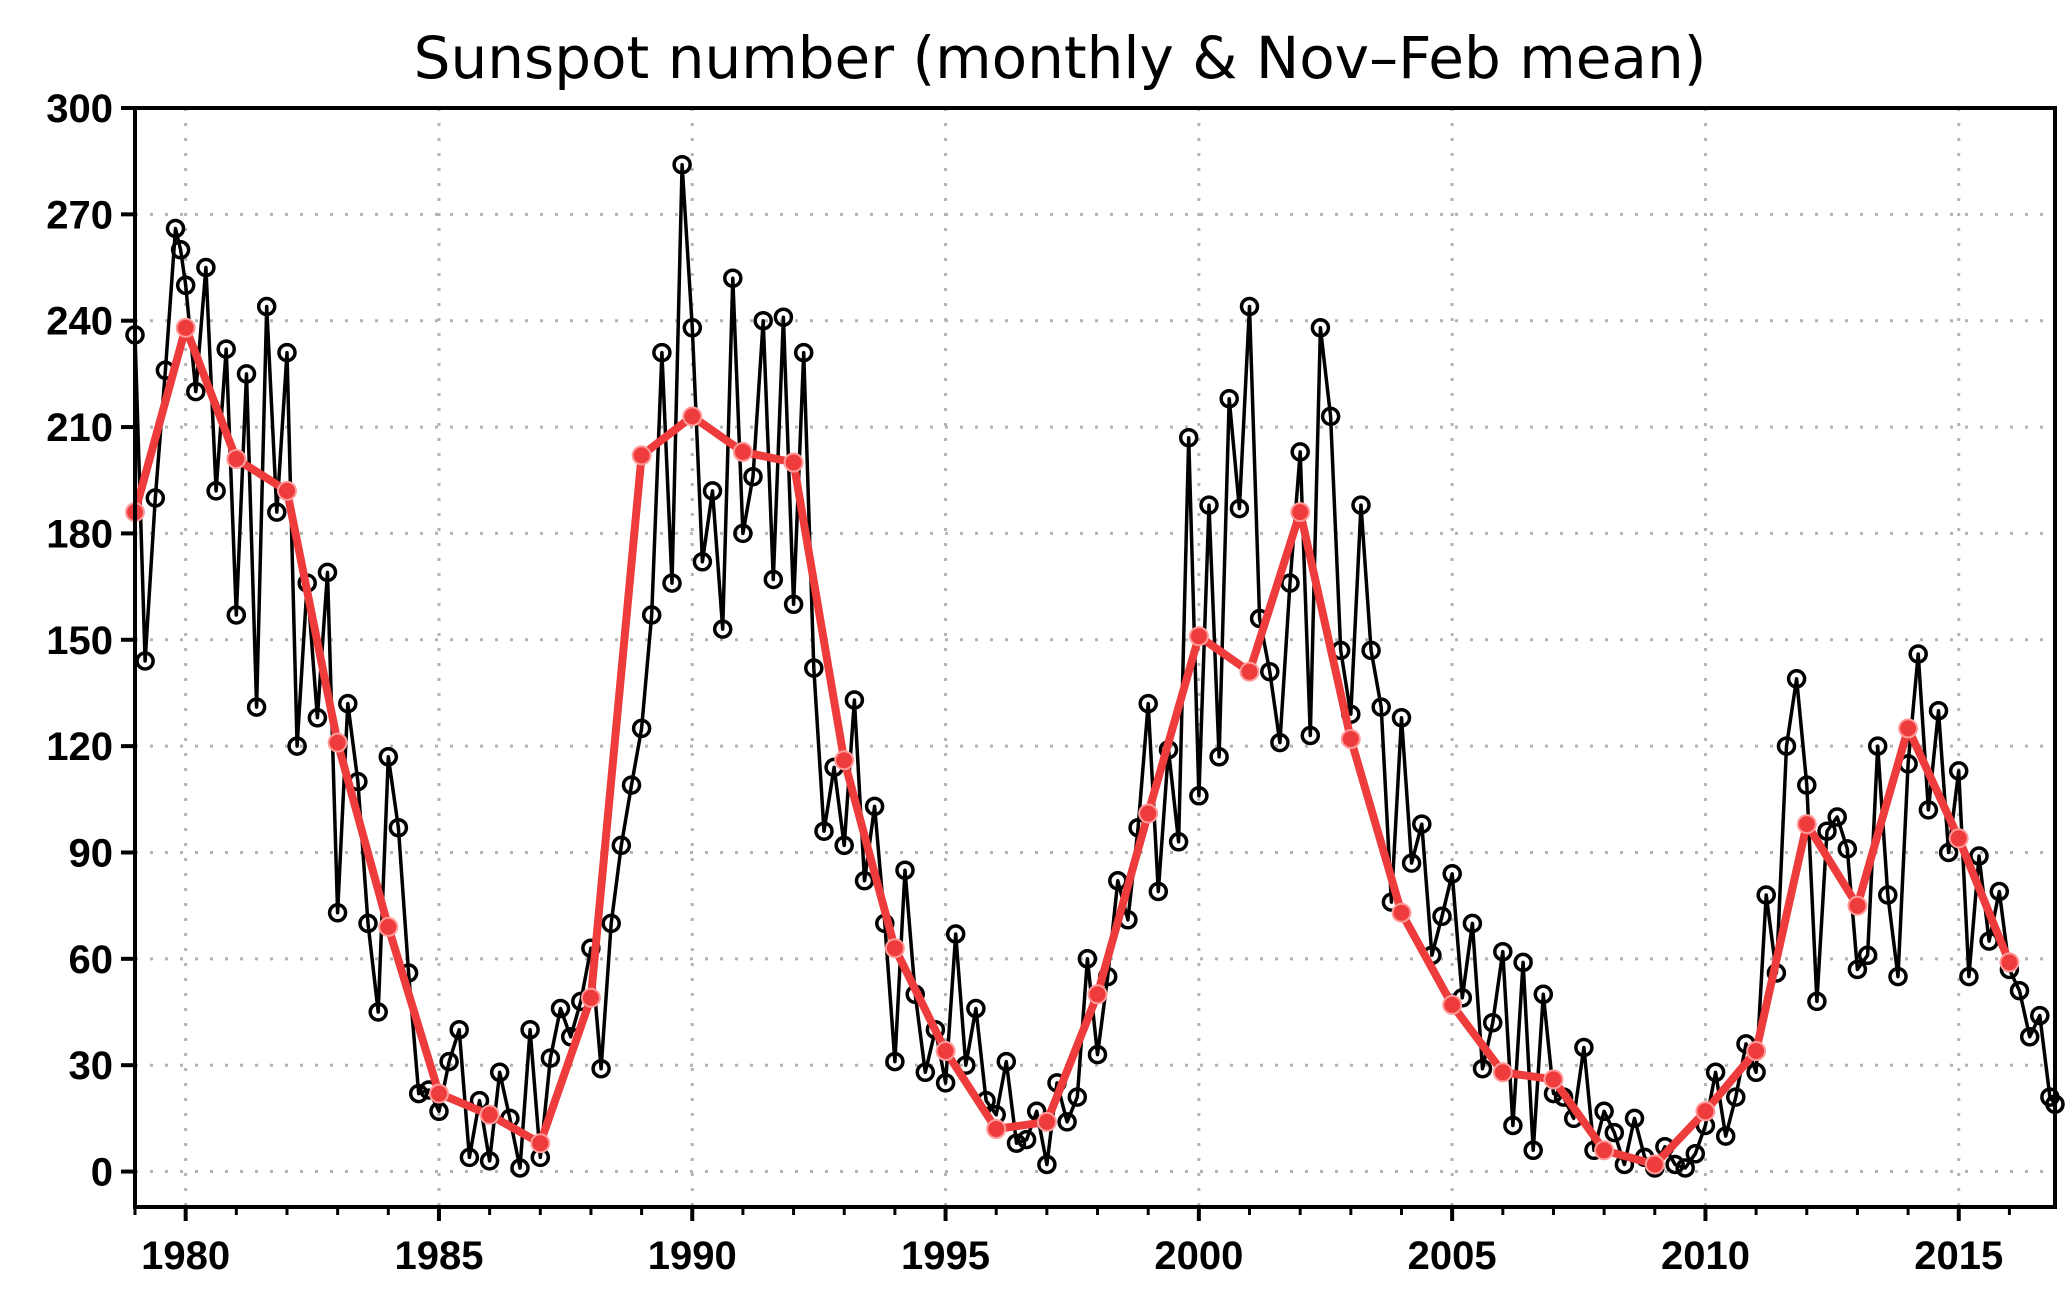 The height and width of the screenshot is (1293, 2067). What do you see at coordinates (91, 960) in the screenshot?
I see `y-tick-label: 60` at bounding box center [91, 960].